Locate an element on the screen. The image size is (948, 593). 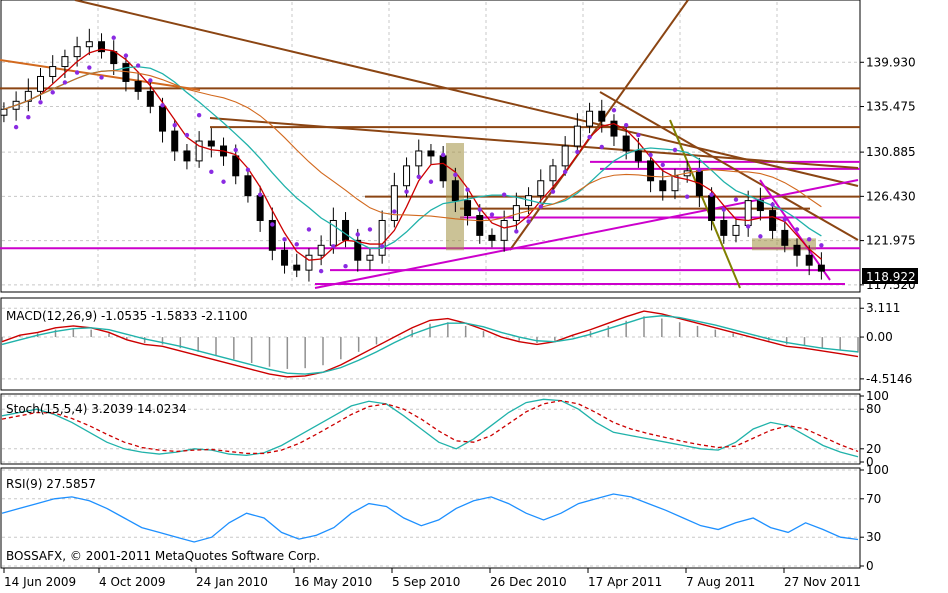
macd-lines is located at coordinates (430, 344).